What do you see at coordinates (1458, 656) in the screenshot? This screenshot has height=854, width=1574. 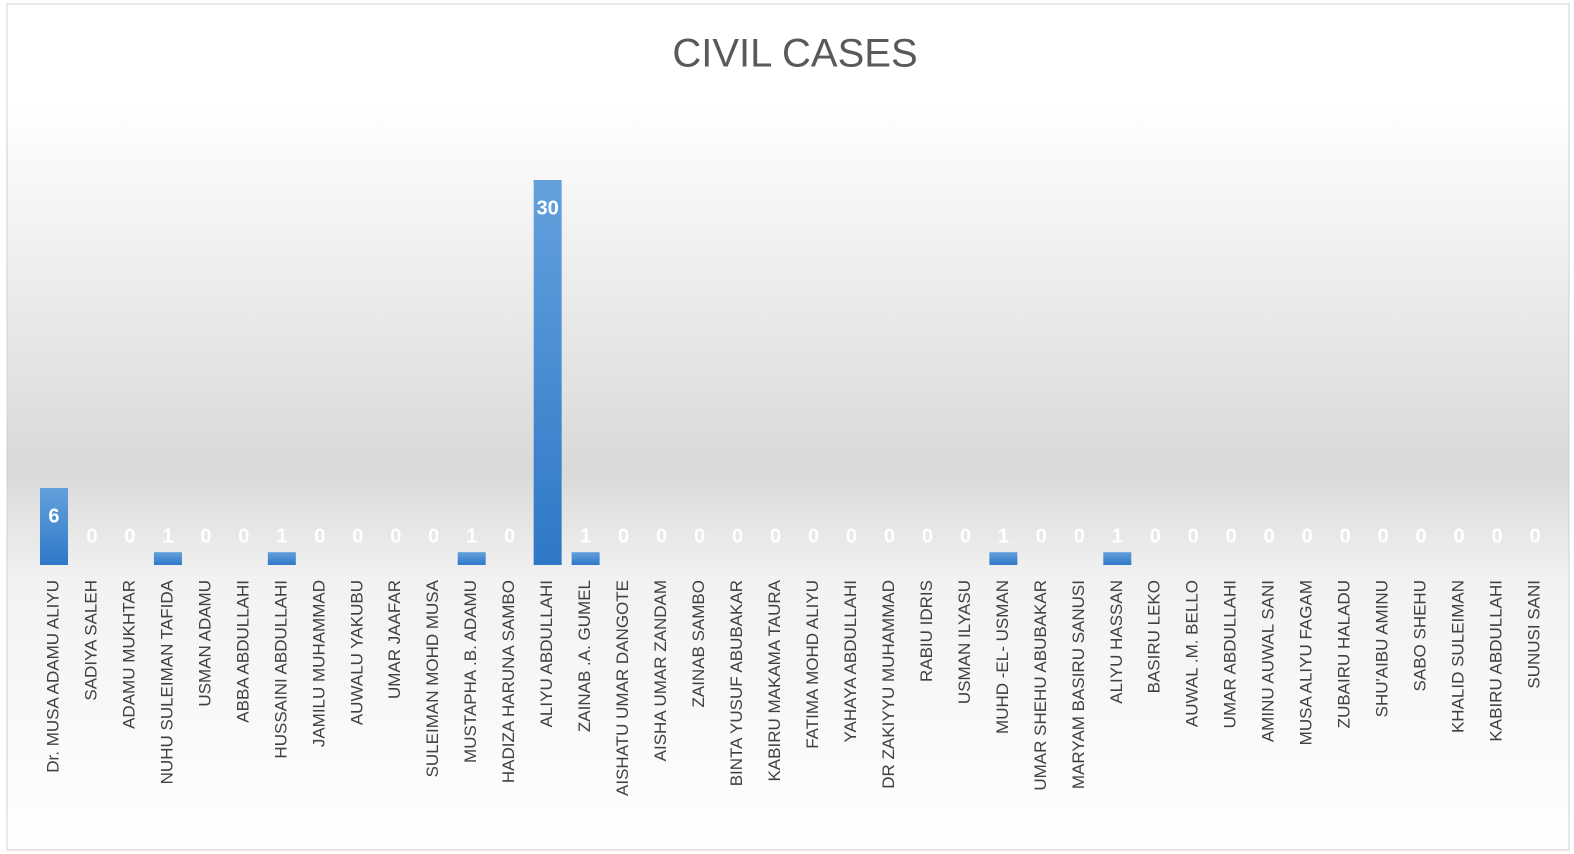 I see `x-tick-label: KHALID SULEIMAN` at bounding box center [1458, 656].